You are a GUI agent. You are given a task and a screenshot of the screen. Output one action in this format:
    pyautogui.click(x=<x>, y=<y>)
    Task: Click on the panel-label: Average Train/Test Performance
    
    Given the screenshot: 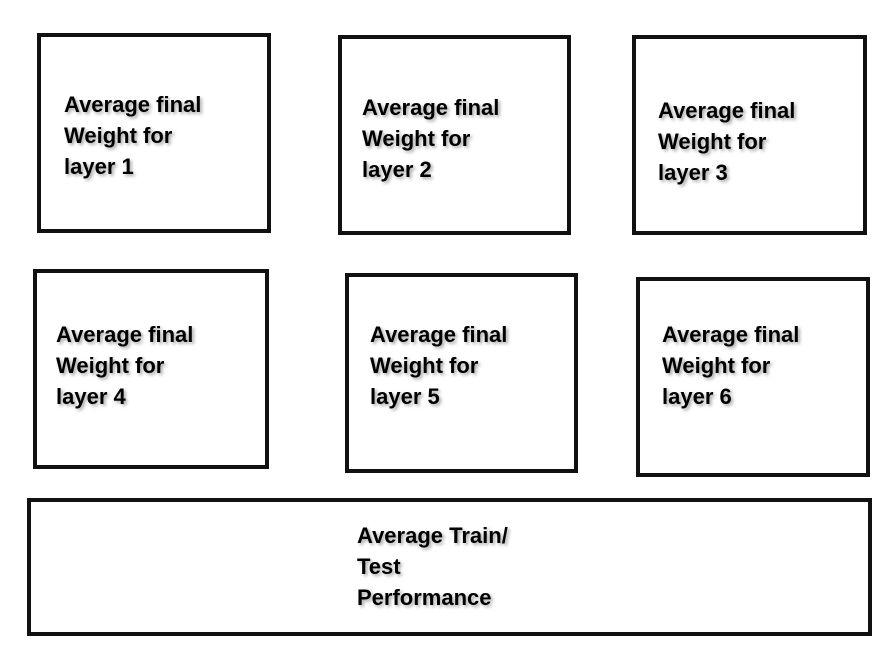 What is the action you would take?
    pyautogui.click(x=432, y=566)
    